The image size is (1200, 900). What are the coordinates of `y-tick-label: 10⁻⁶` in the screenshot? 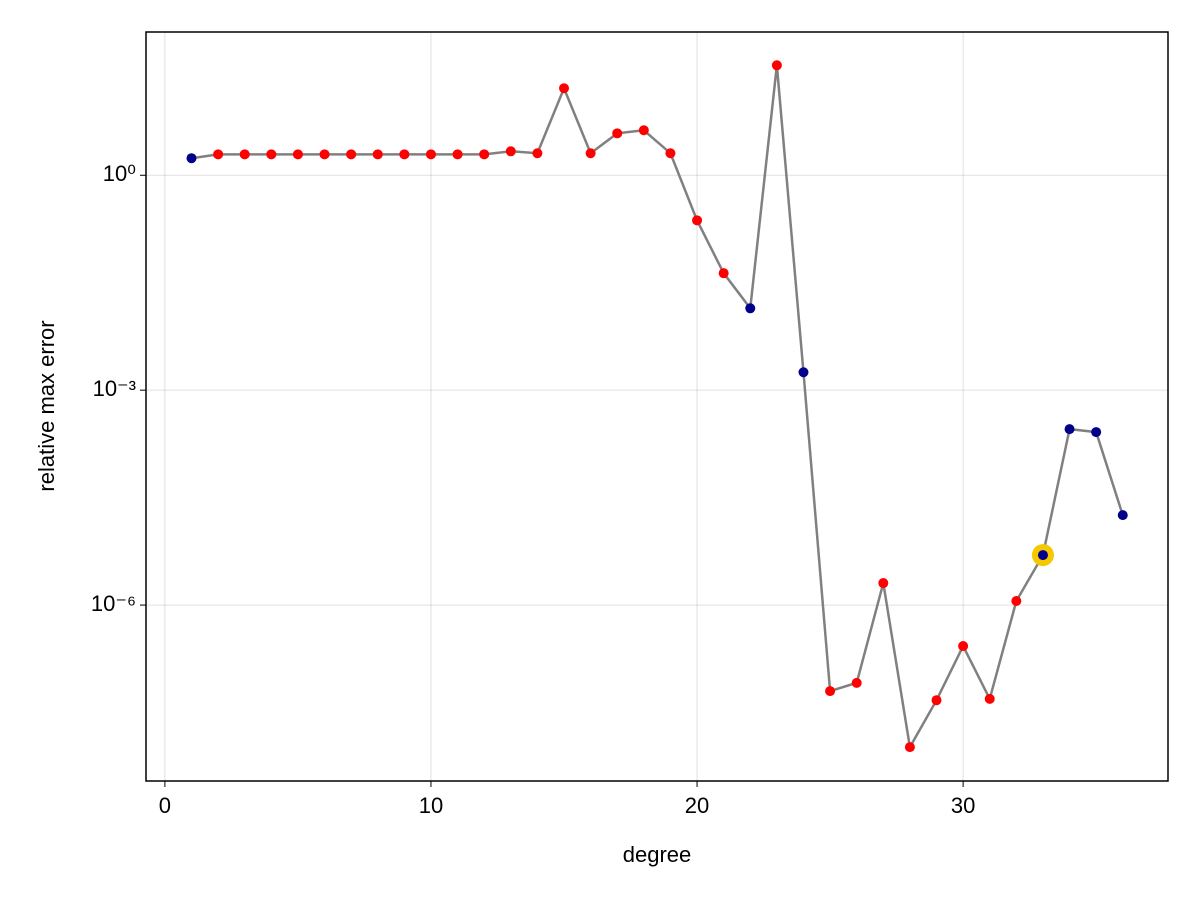 It's located at (113, 603).